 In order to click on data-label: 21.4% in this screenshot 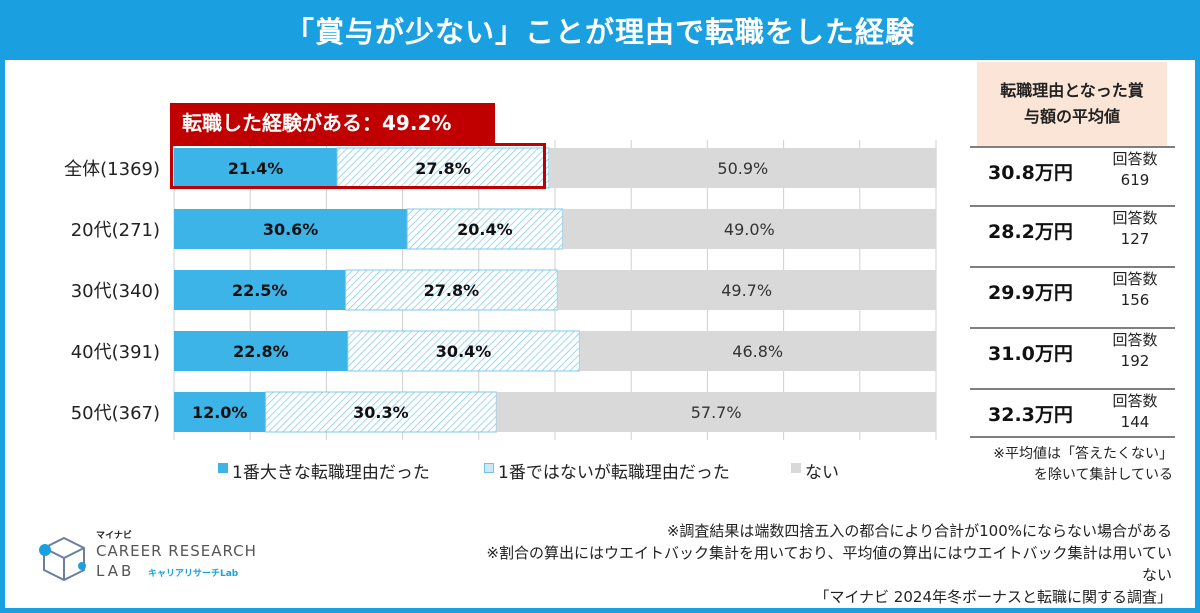, I will do `click(256, 168)`.